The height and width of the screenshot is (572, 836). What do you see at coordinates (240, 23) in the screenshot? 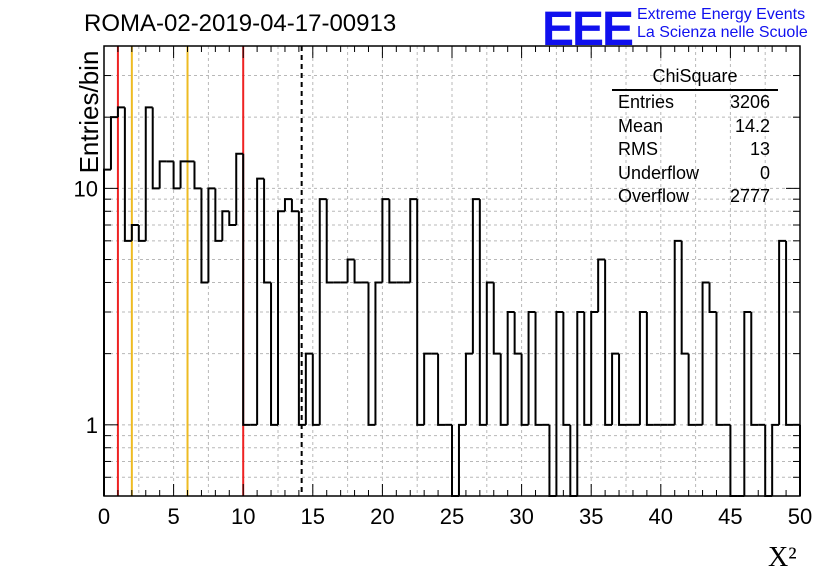
I see `chart-title: ROMA-02-2019-04-17-00913` at bounding box center [240, 23].